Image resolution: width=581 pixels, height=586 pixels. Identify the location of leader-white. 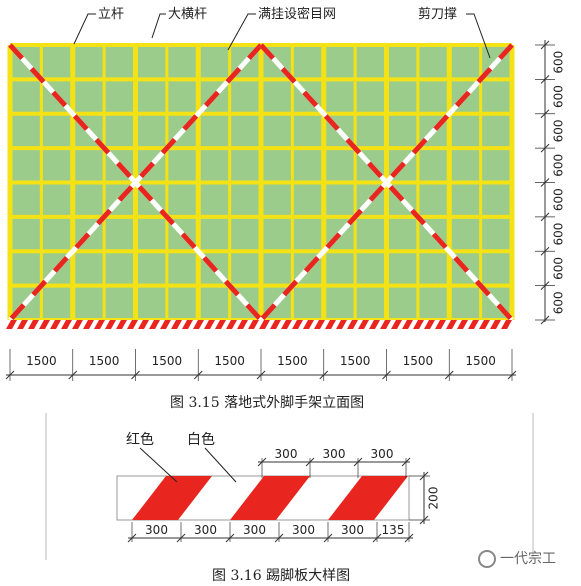
(220, 465).